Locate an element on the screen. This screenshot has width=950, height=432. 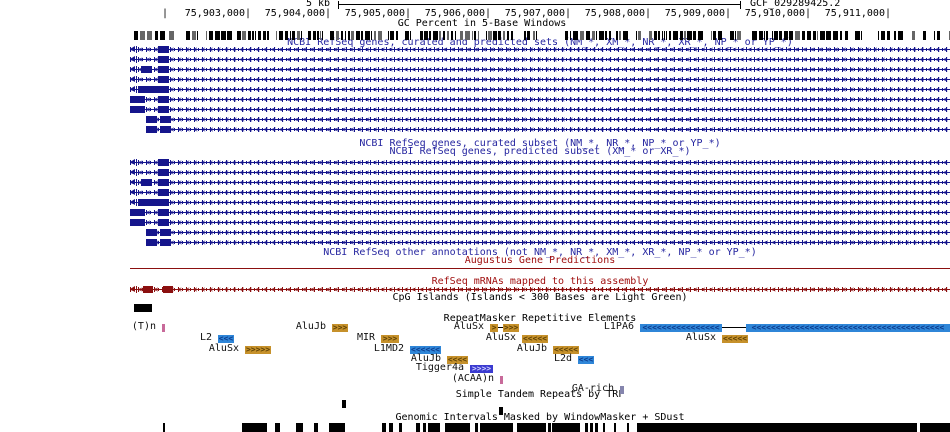
ruler-tick: 75,911,000| is located at coordinates (857, 13).